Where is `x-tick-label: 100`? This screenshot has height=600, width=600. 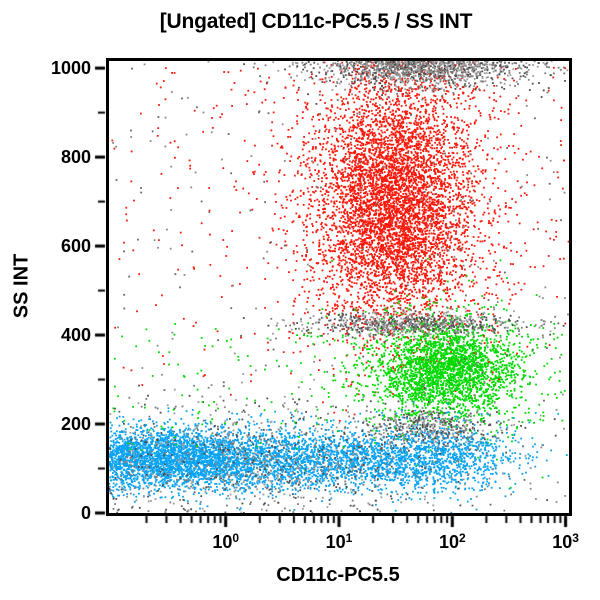 x-tick-label: 100 is located at coordinates (226, 541).